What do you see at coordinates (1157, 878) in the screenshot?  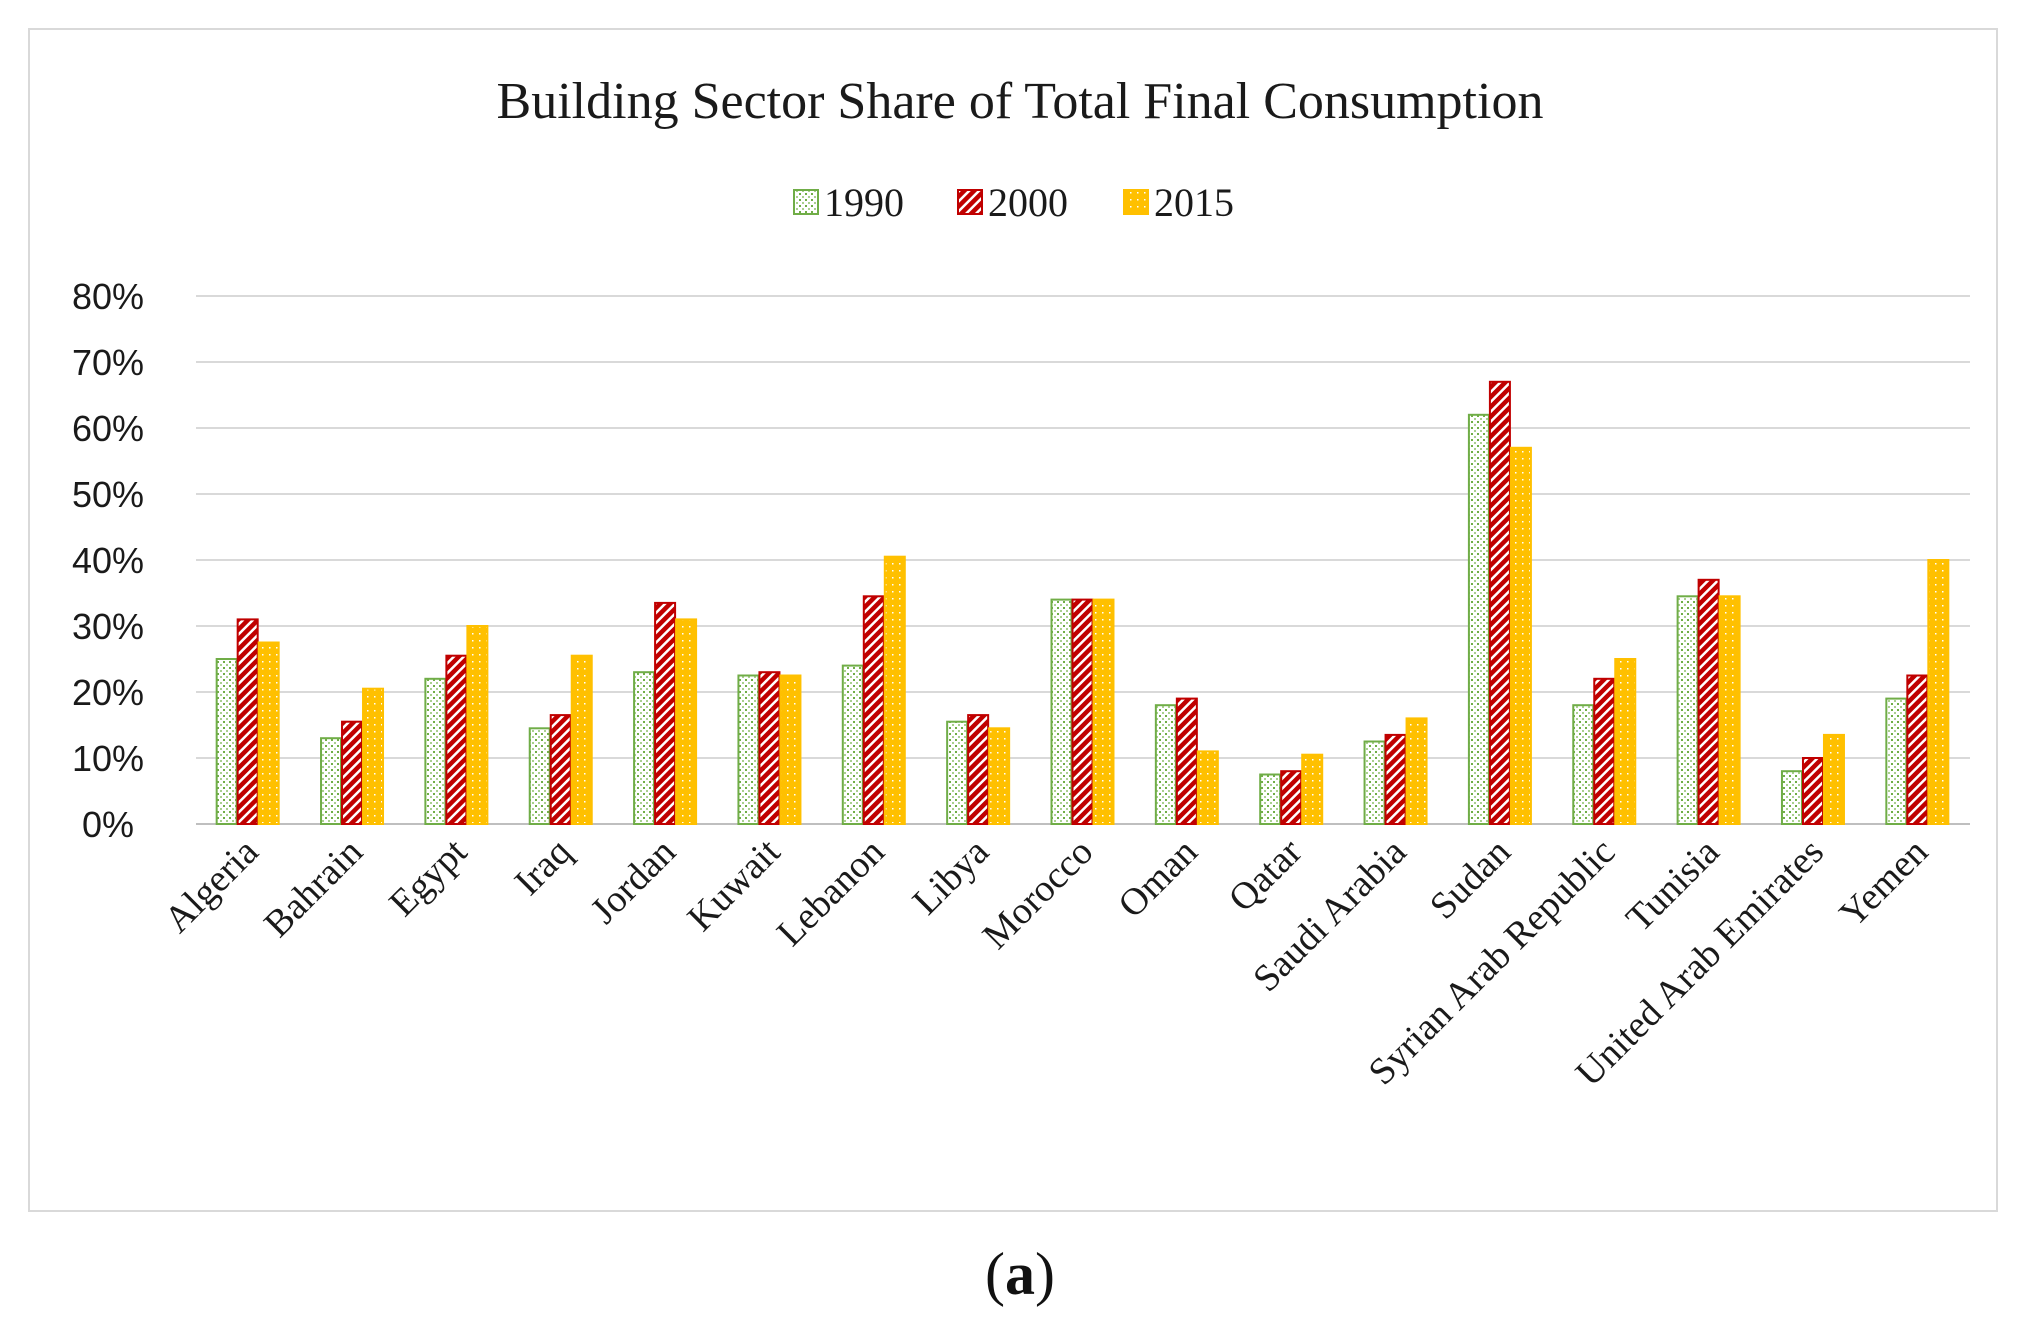 I see `x-tick-label: Oman` at bounding box center [1157, 878].